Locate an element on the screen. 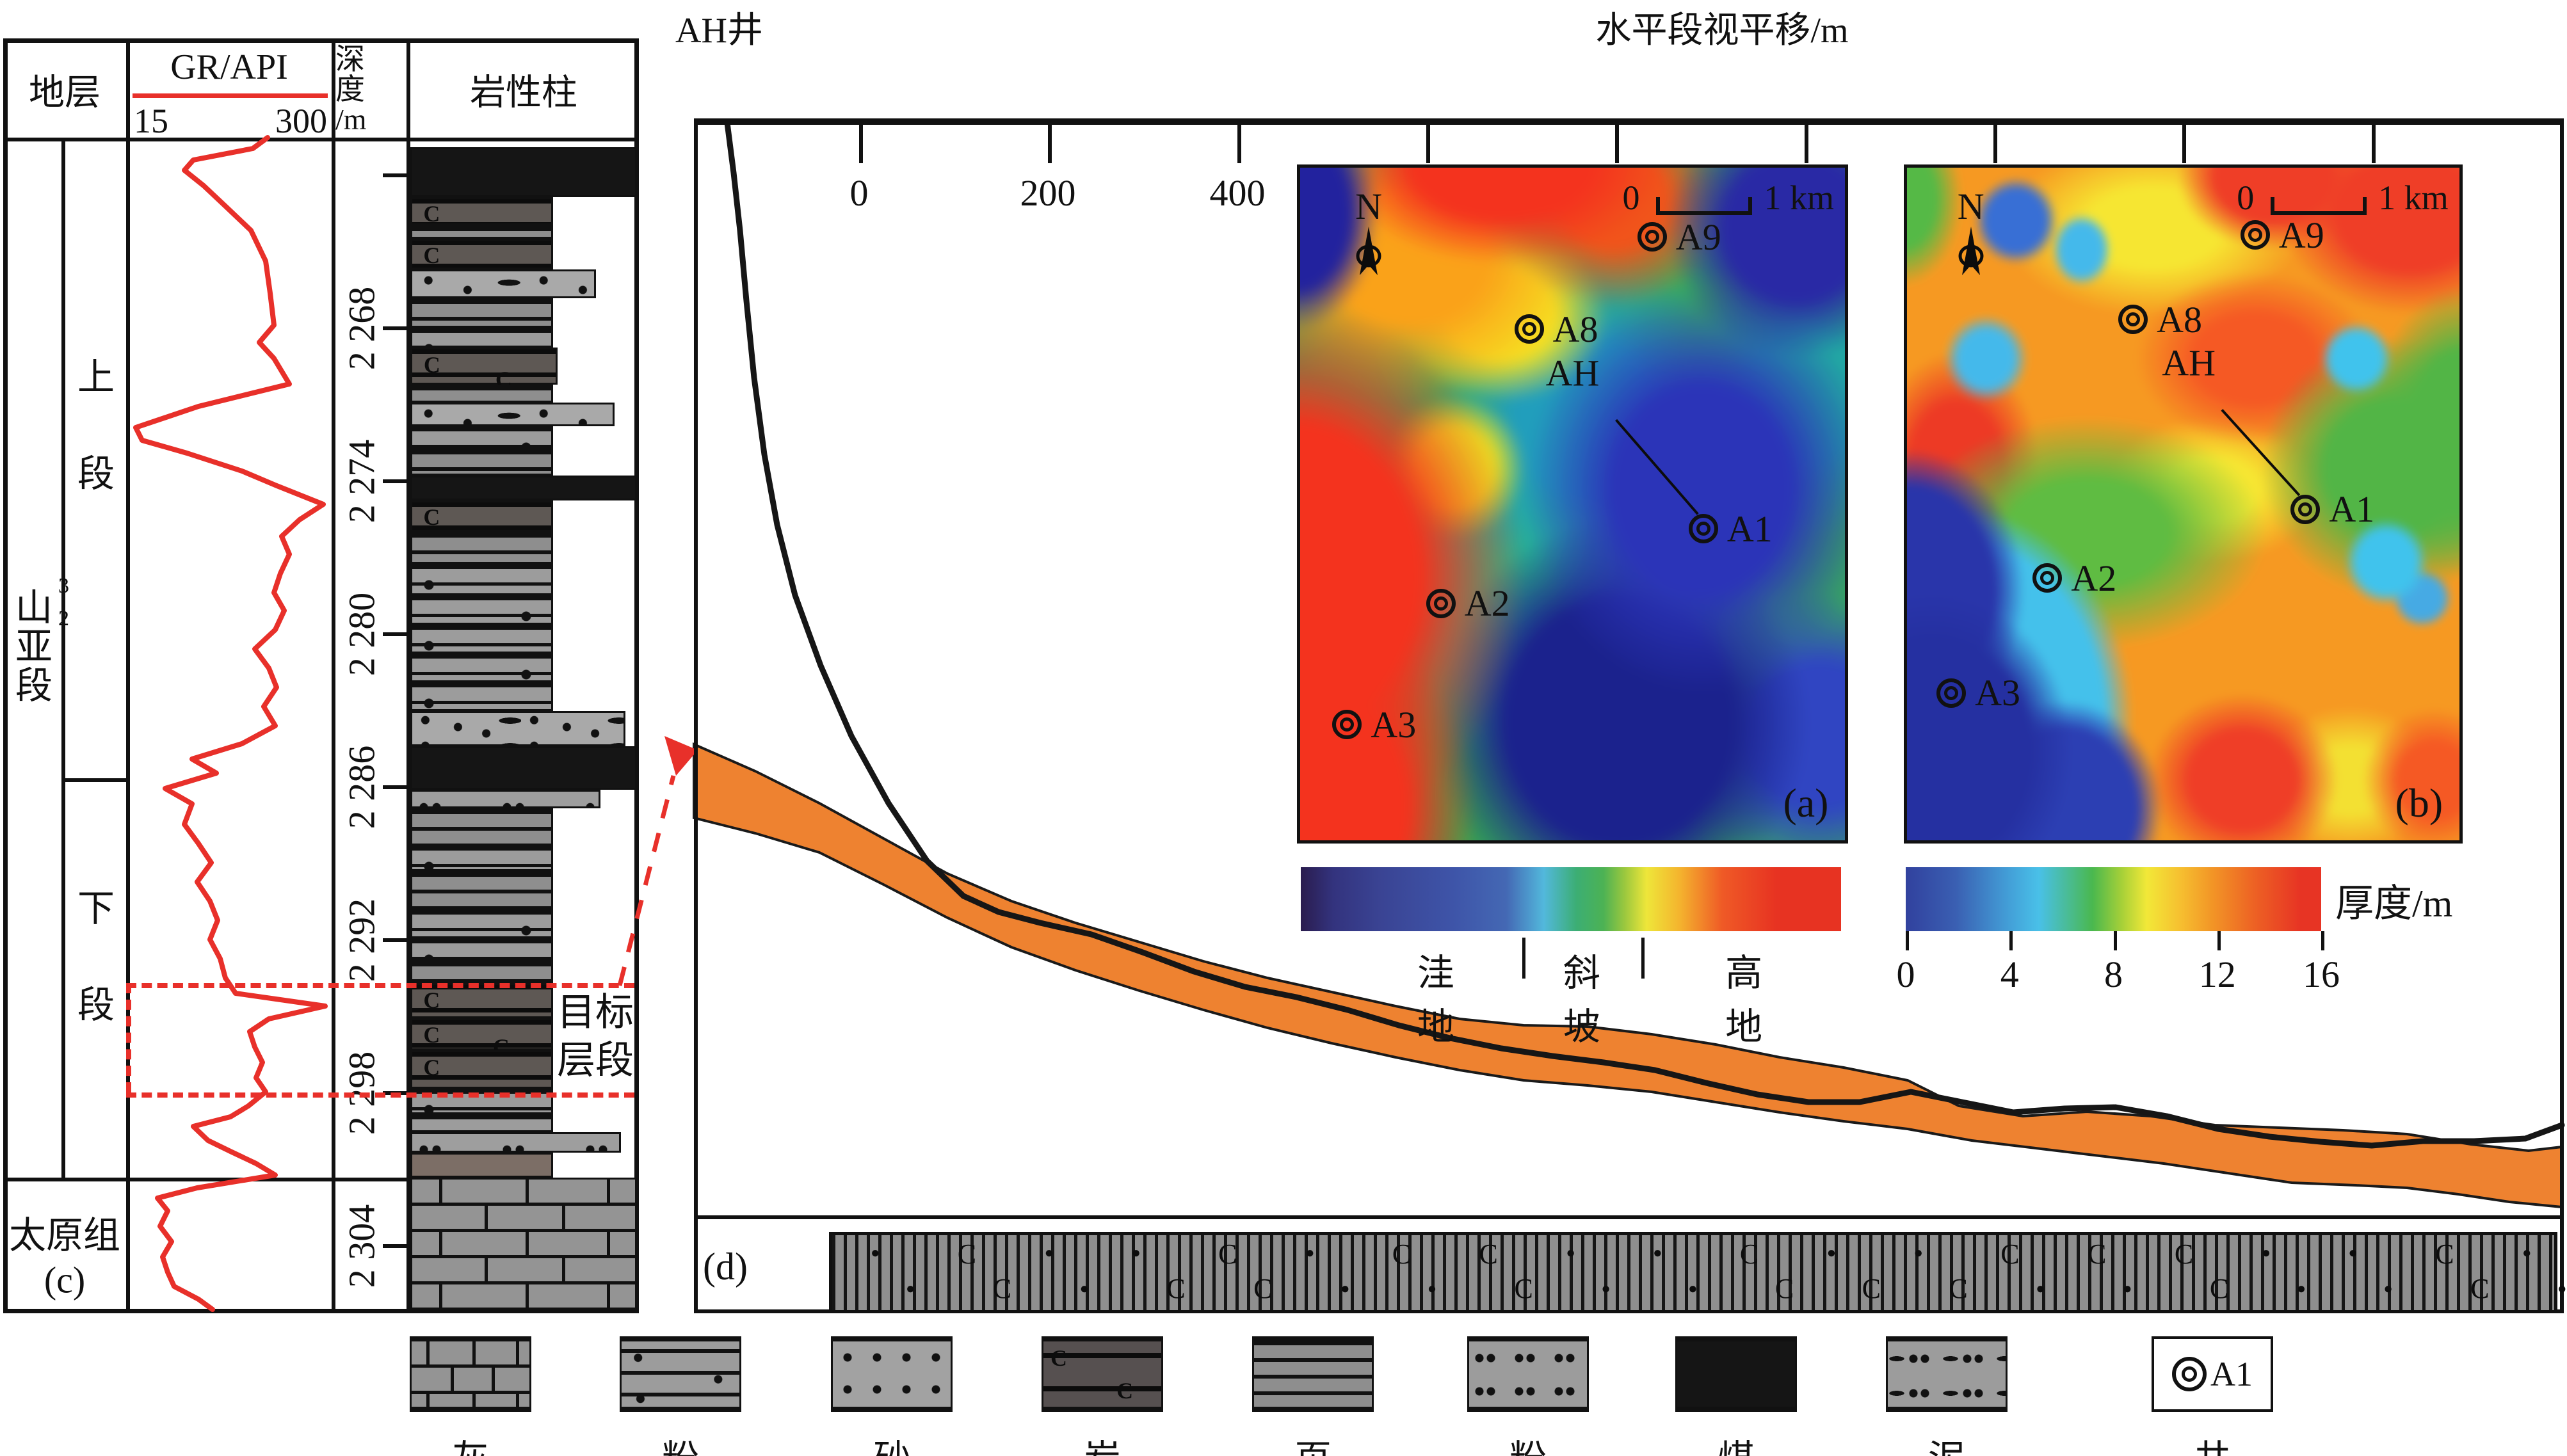 This screenshot has width=2567, height=1456. well-marker-A3: A3 is located at coordinates (1374, 724).